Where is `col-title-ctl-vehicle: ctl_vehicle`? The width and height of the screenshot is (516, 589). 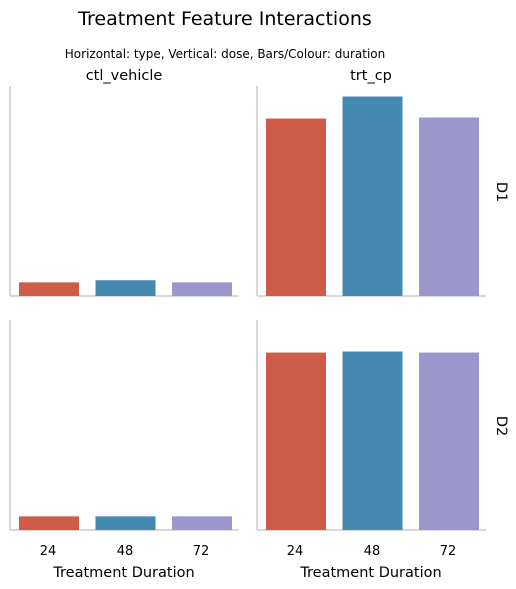 col-title-ctl-vehicle: ctl_vehicle is located at coordinates (124, 76).